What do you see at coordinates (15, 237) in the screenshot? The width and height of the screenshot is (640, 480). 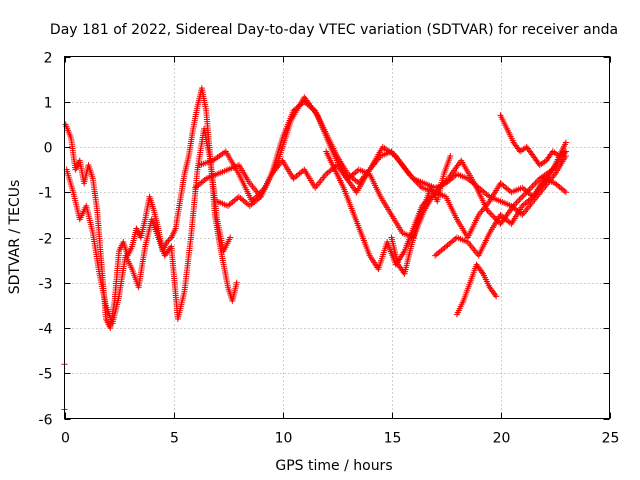 I see `y-axis-title: SDTVAR / TECUs` at bounding box center [15, 237].